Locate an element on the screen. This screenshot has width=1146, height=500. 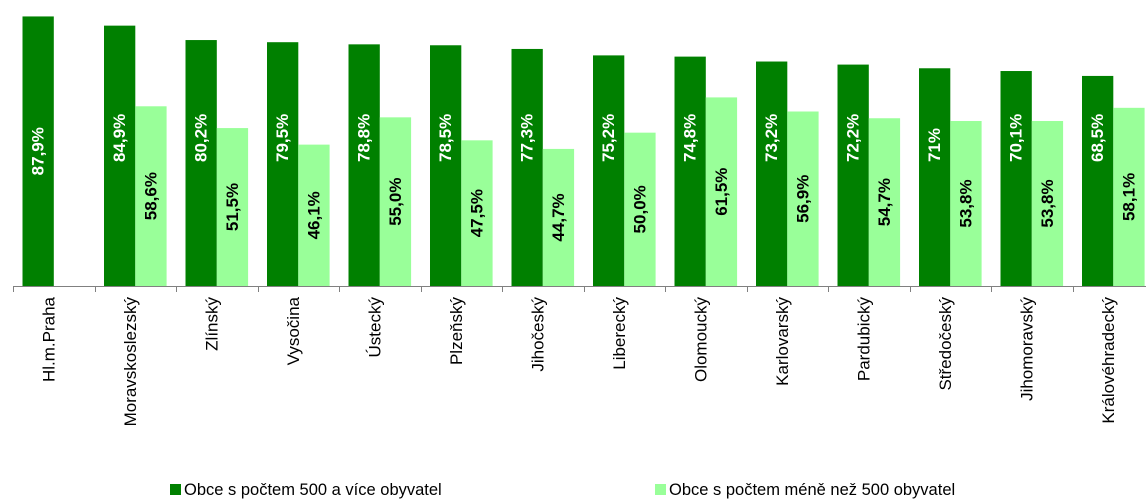
bar-500-plus-karlovarsky is located at coordinates (772, 173).